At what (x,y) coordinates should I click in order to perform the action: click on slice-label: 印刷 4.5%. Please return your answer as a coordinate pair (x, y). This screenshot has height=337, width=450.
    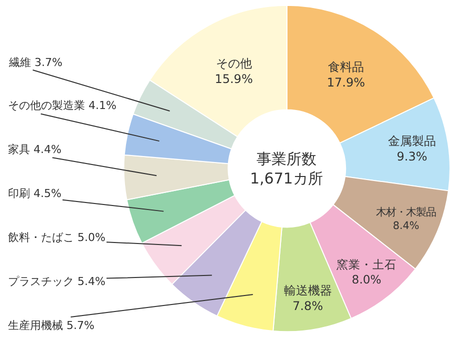
    Looking at the image, I should click on (35, 193).